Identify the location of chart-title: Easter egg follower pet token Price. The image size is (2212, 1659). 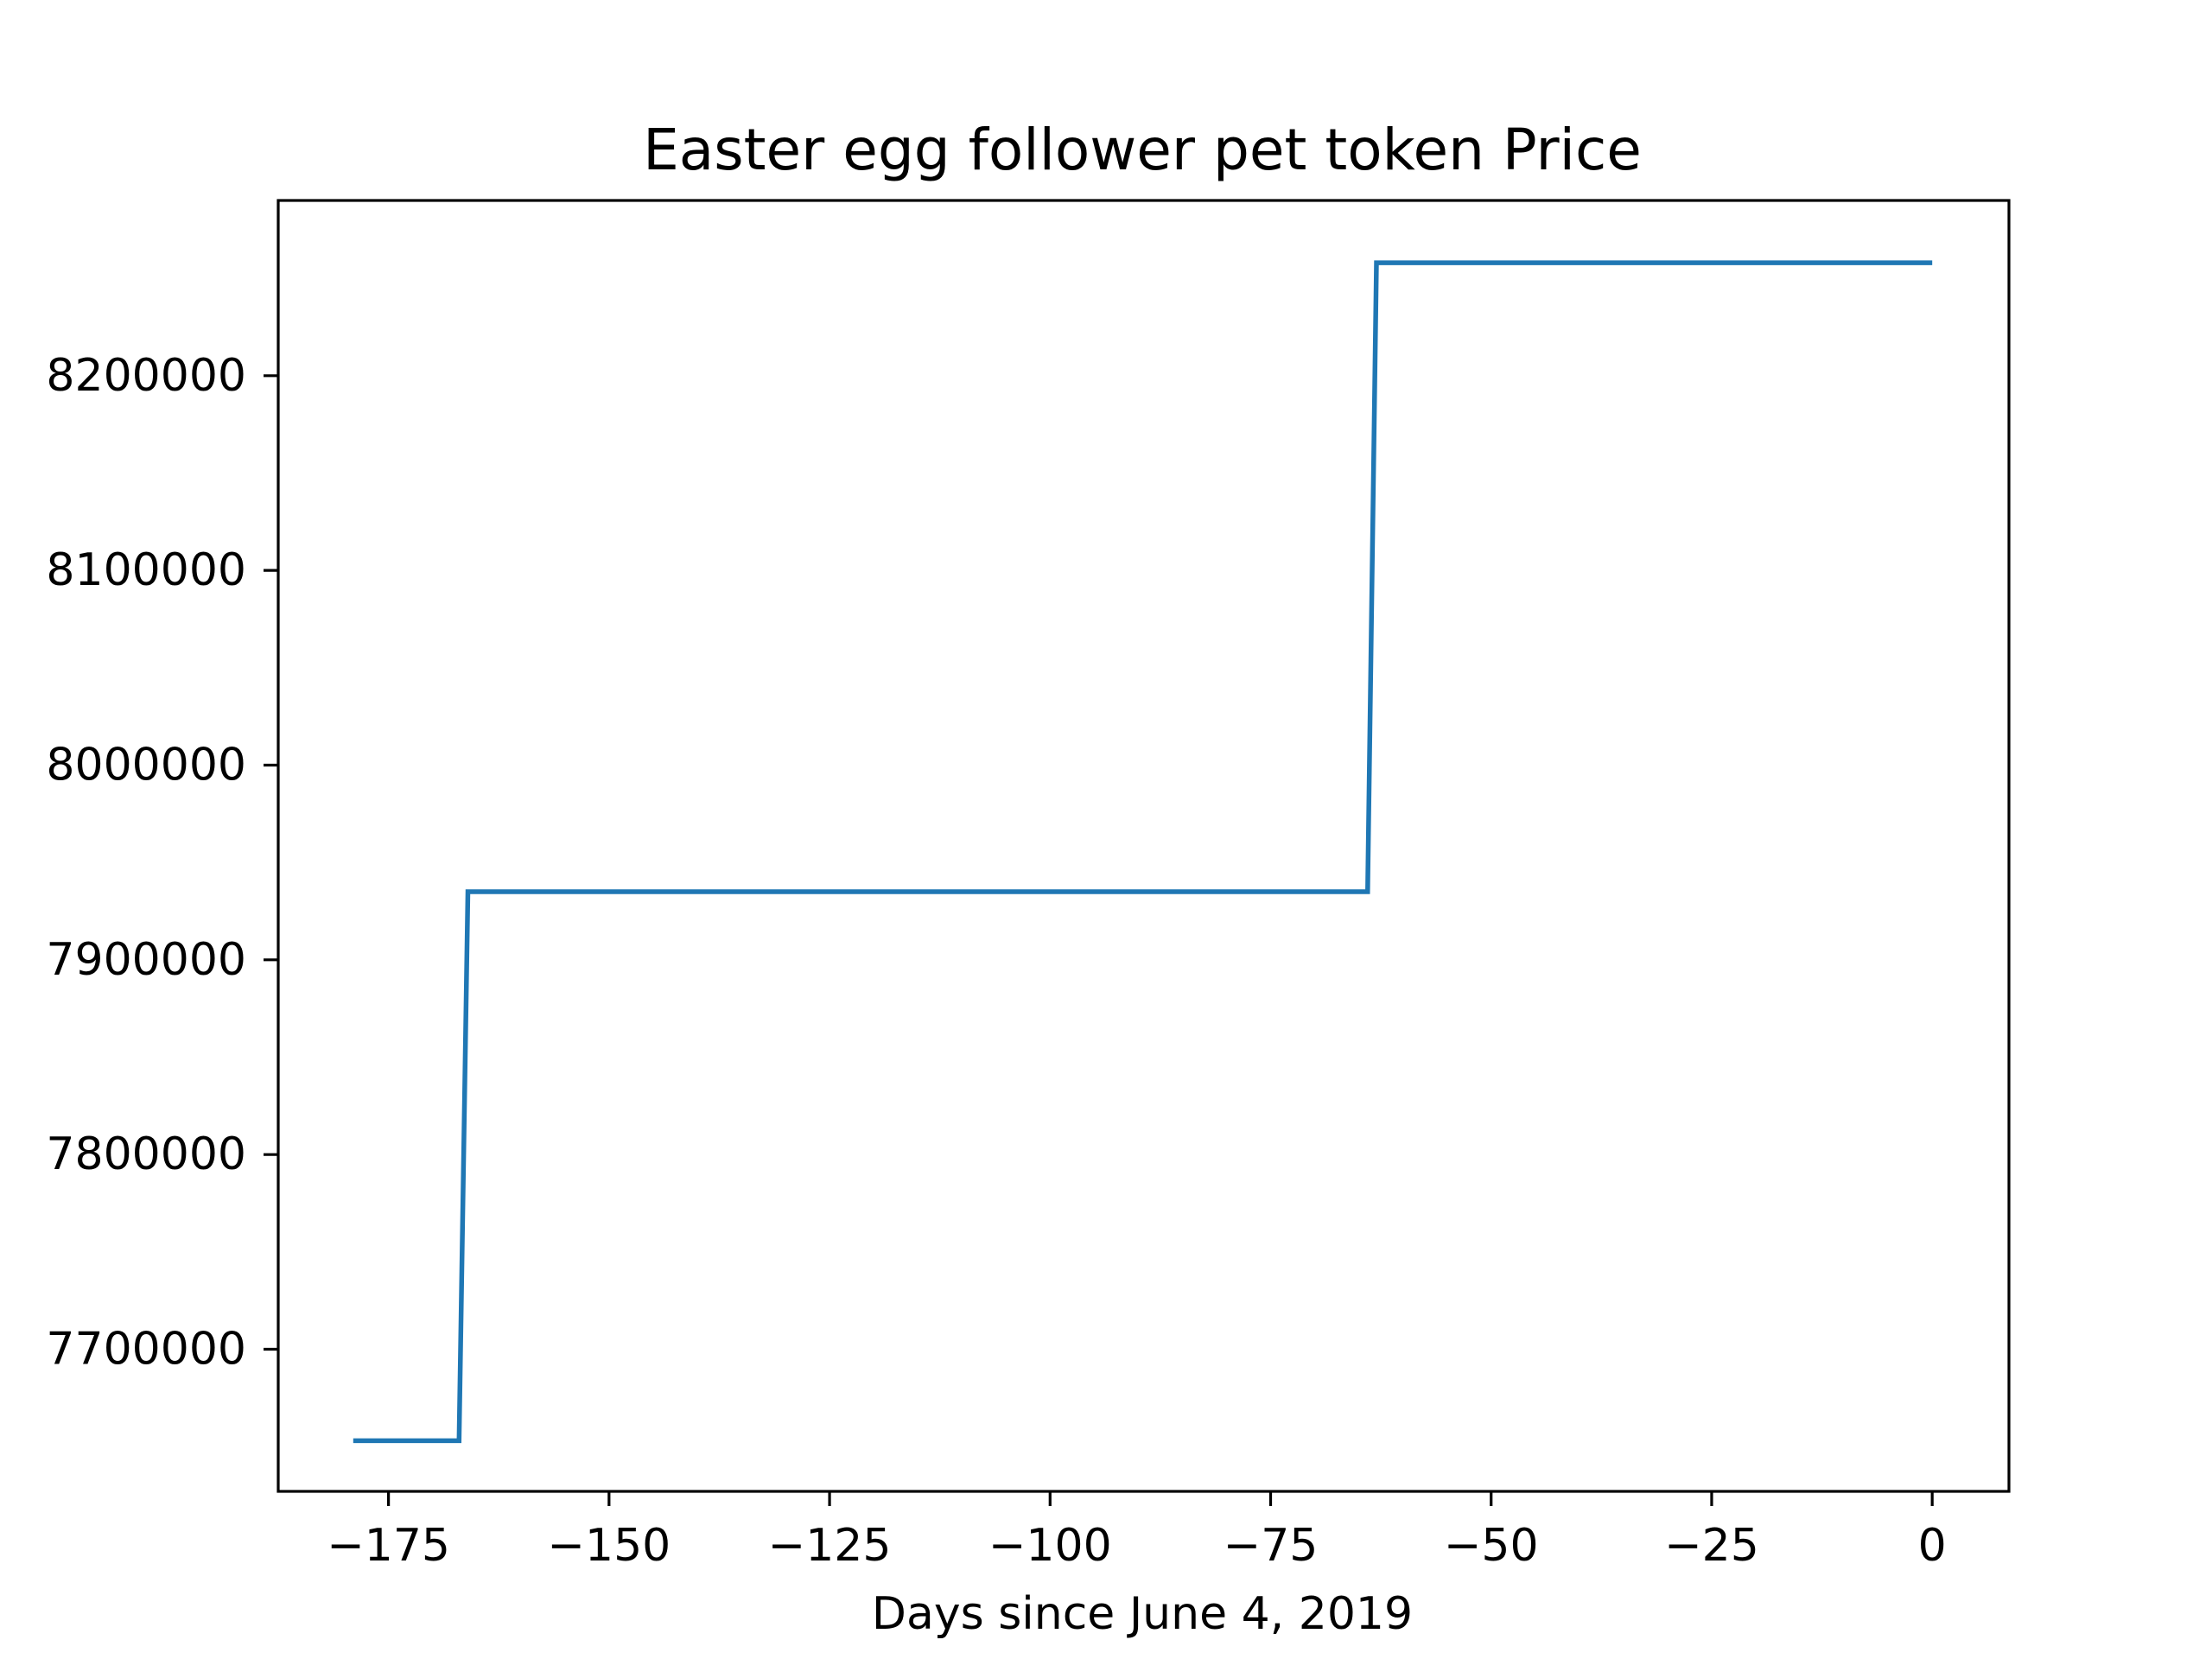
(1142, 150).